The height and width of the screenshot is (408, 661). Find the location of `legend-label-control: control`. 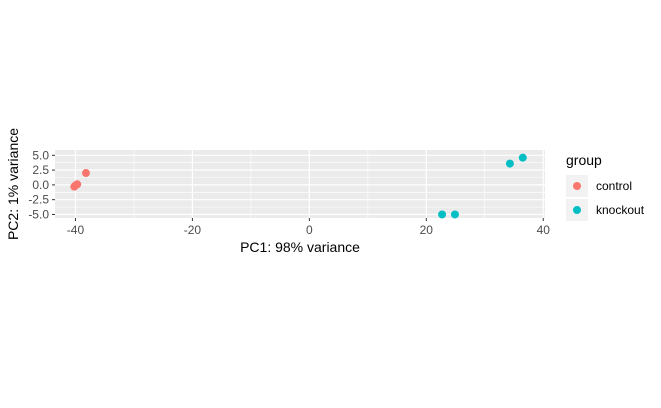

legend-label-control: control is located at coordinates (614, 186).